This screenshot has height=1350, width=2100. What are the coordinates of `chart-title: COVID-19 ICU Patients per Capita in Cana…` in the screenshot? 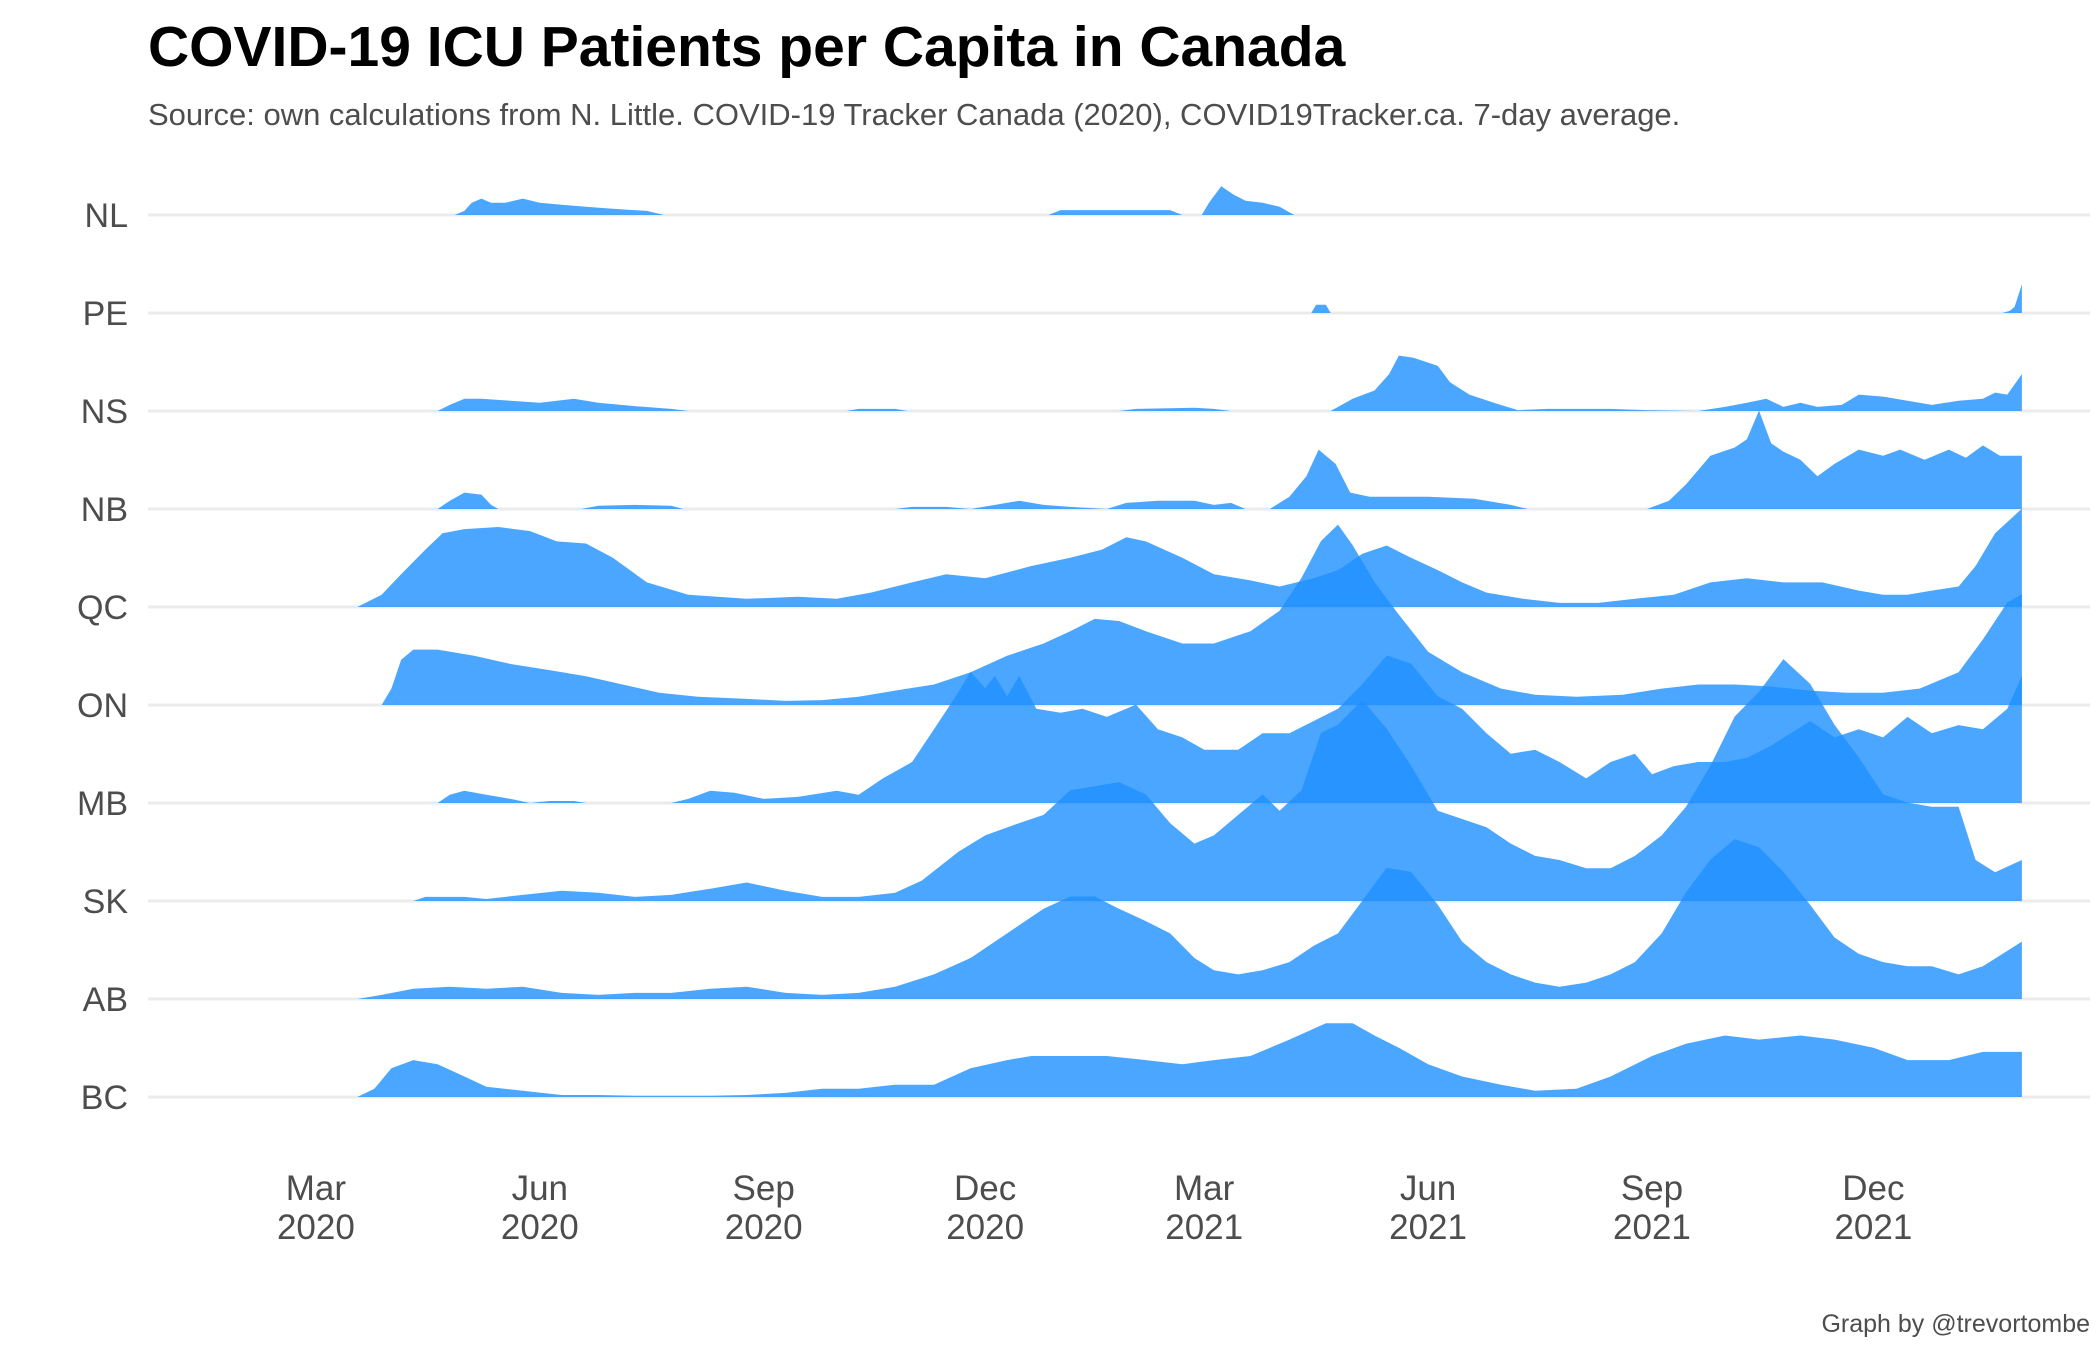 It's located at (747, 47).